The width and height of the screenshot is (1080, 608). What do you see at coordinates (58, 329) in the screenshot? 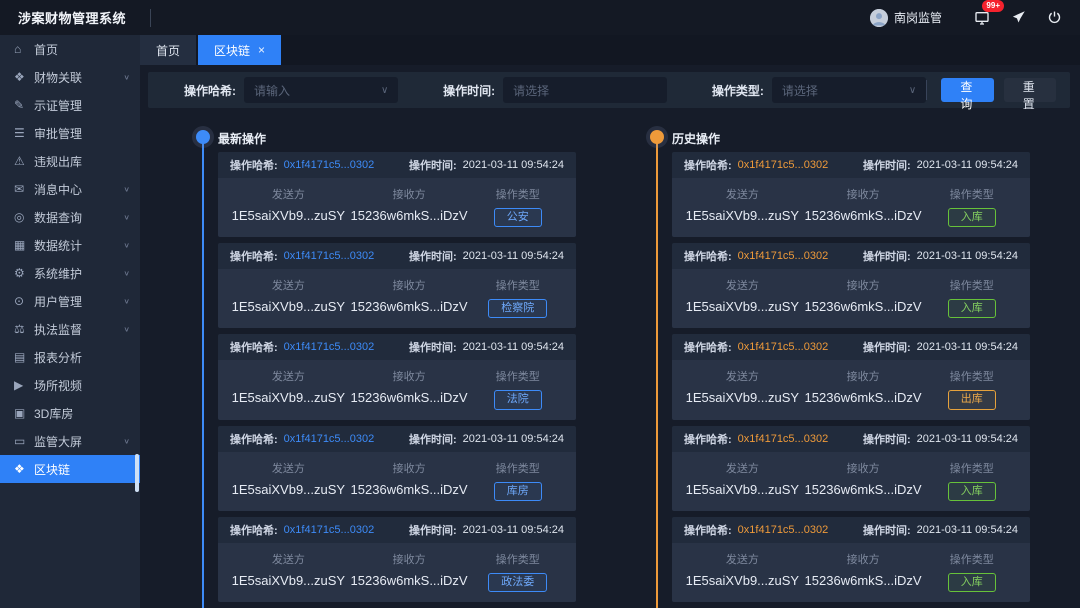
I see `sidebar-item-label: 执法监督` at bounding box center [58, 329].